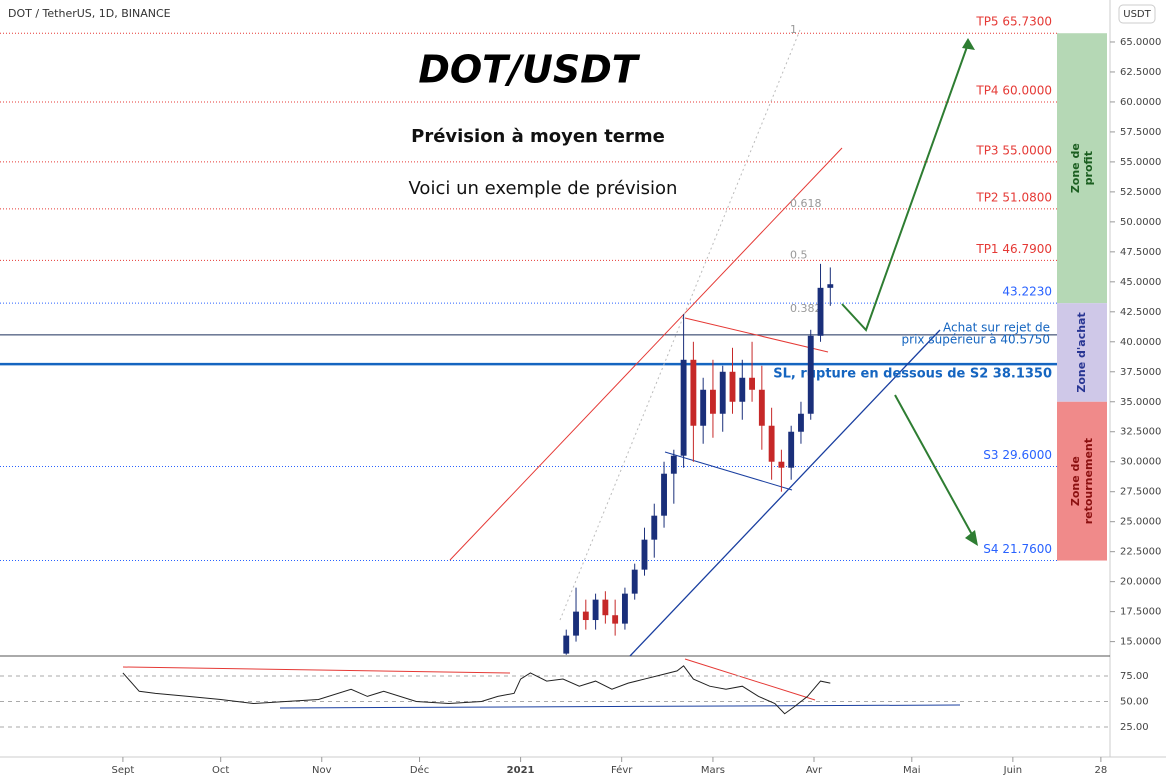 Image resolution: width=1166 pixels, height=784 pixels. Describe the element at coordinates (1140, 162) in the screenshot. I see `y-tick-label: 55.0000` at that location.